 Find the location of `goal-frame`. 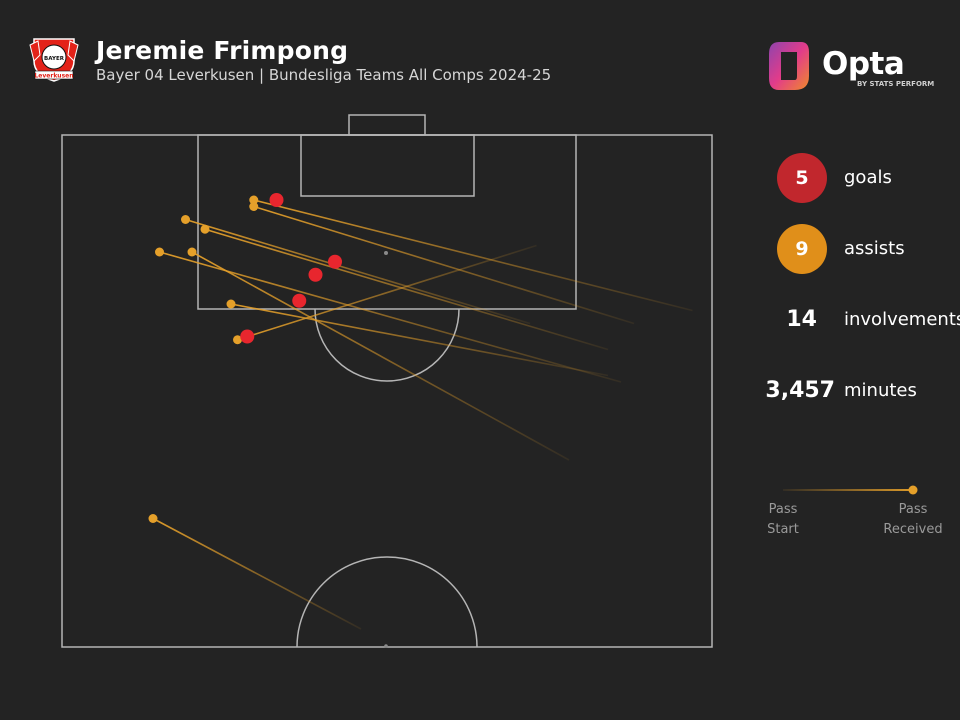

goal-frame is located at coordinates (387, 125).